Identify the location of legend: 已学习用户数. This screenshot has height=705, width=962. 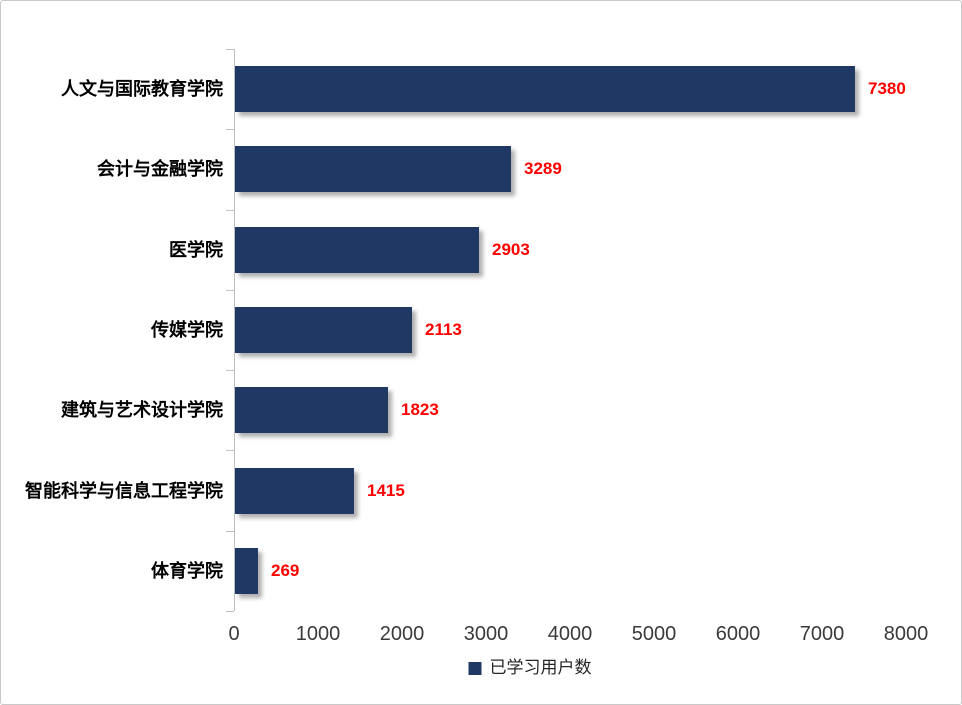
(530, 668).